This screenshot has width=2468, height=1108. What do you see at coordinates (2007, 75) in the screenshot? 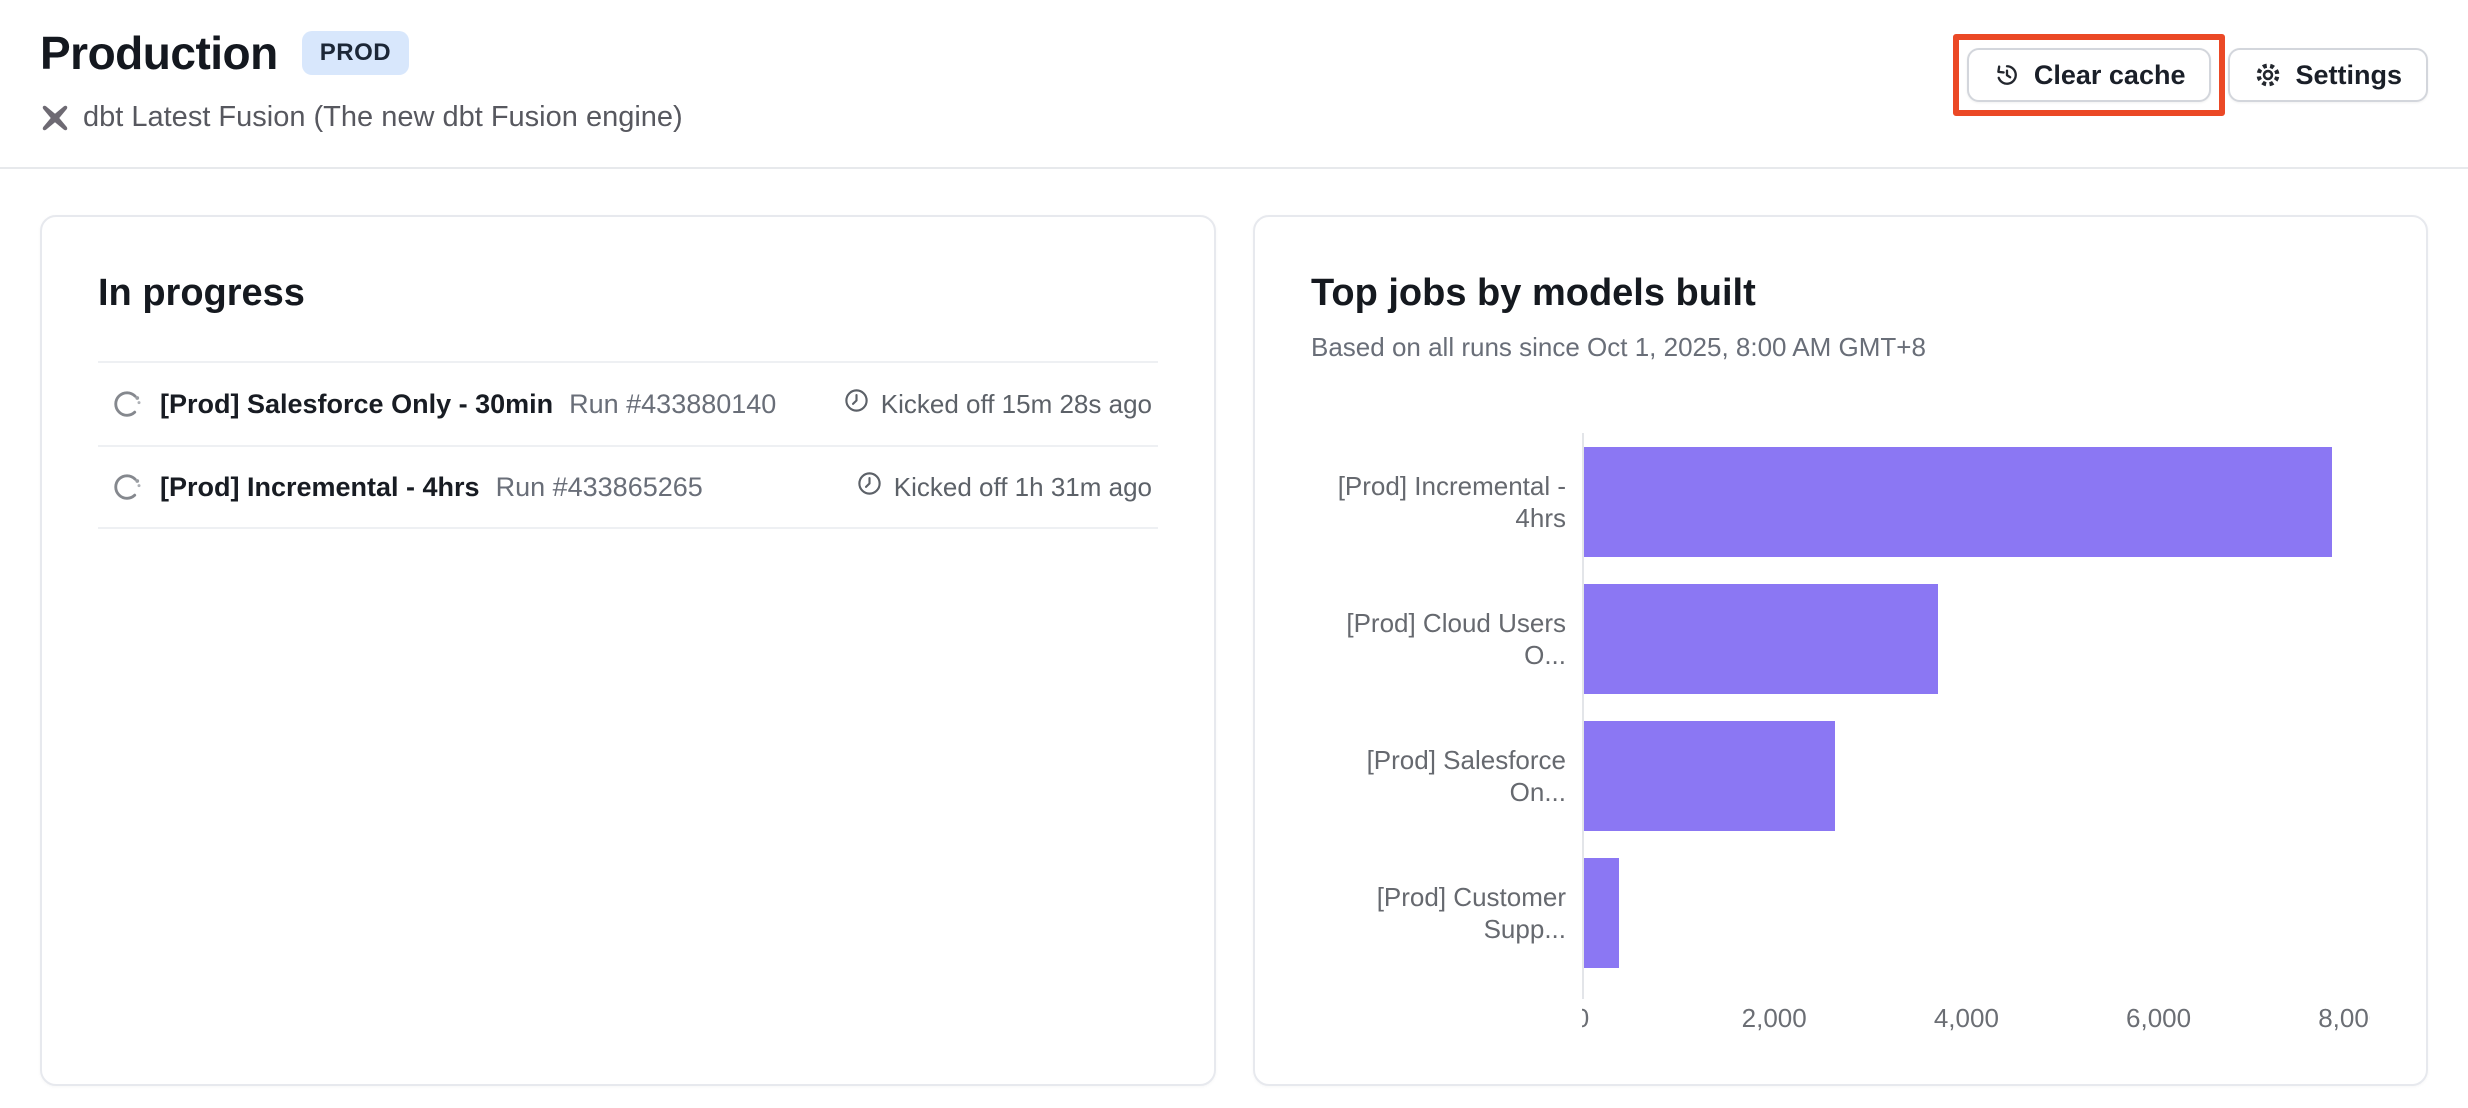
I see `history-icon` at bounding box center [2007, 75].